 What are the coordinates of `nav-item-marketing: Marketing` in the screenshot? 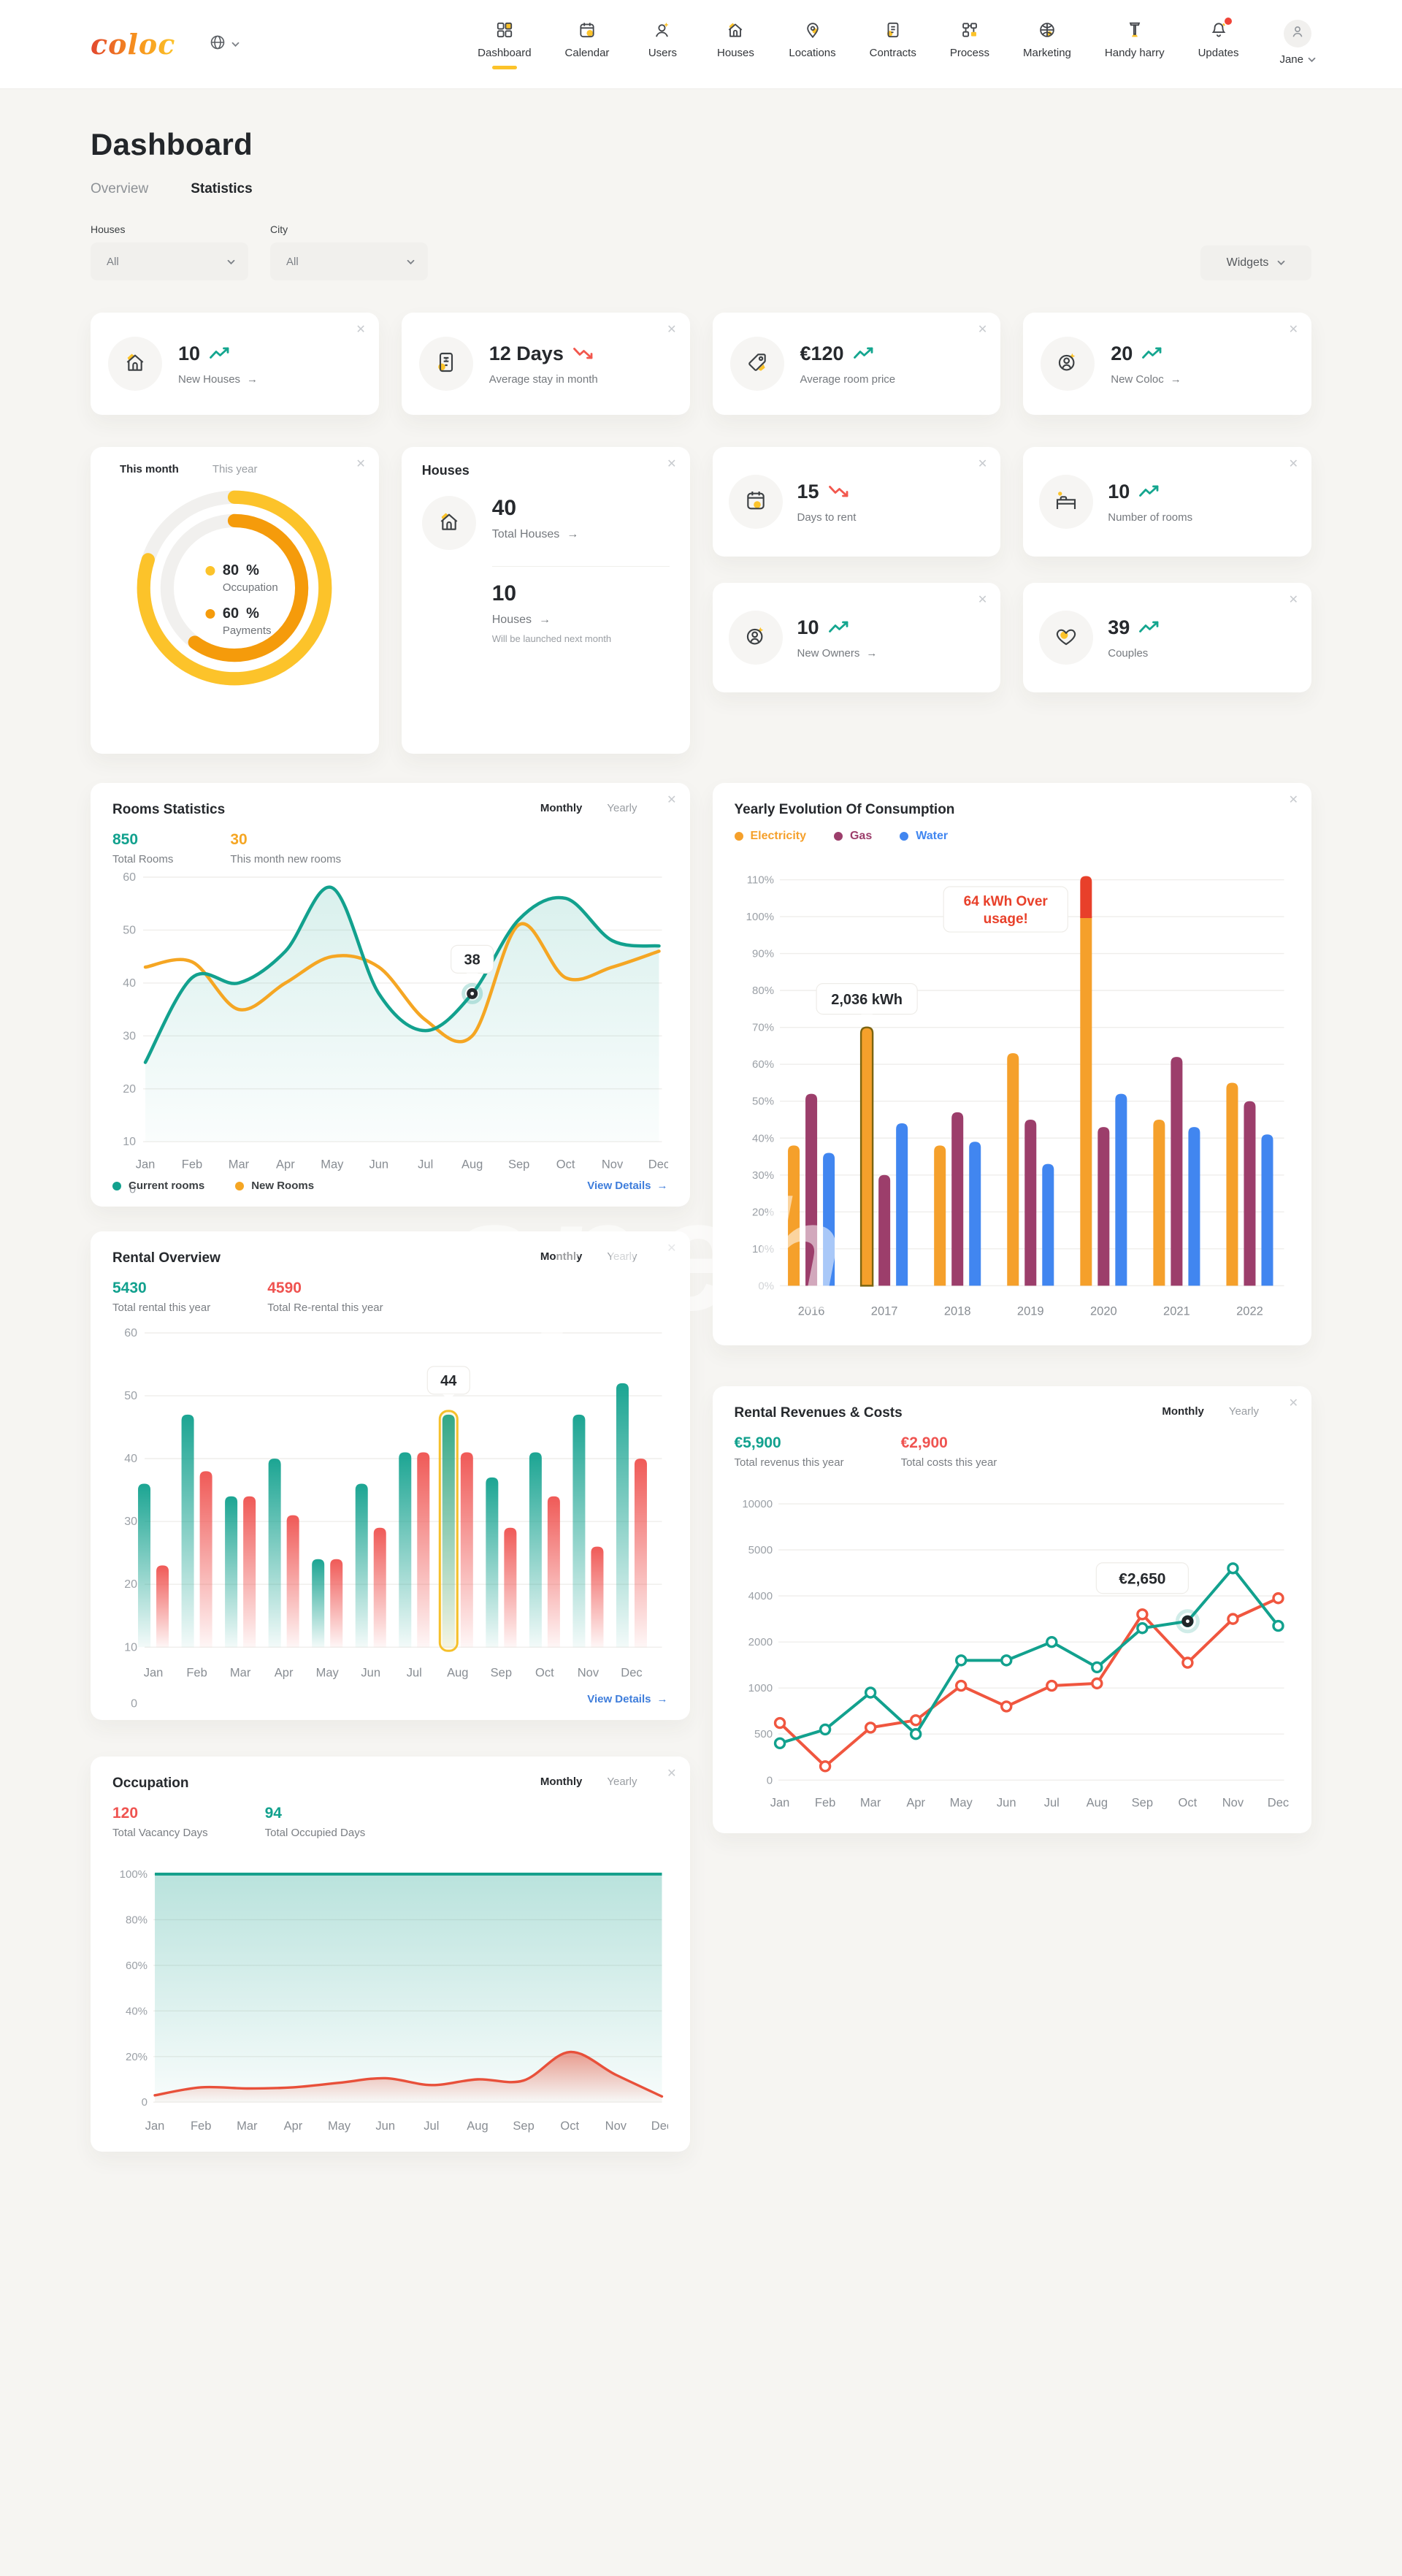 It's located at (1047, 44).